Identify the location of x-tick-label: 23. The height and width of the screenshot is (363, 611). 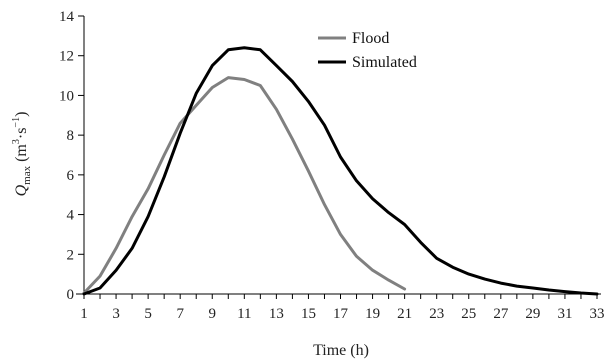
(436, 314).